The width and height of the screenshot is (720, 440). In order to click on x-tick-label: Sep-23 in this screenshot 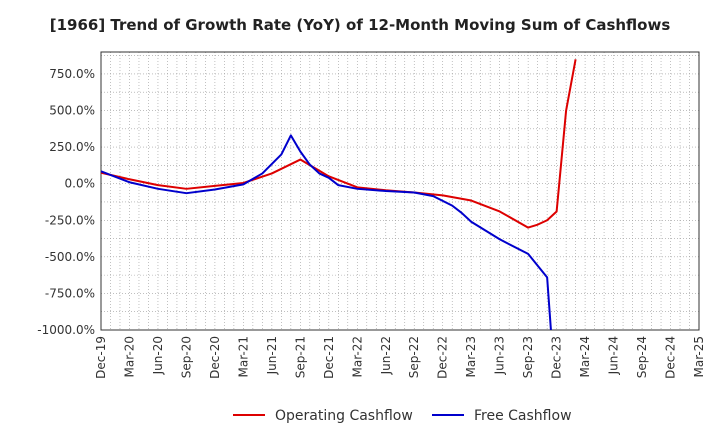, I will do `click(528, 357)`.